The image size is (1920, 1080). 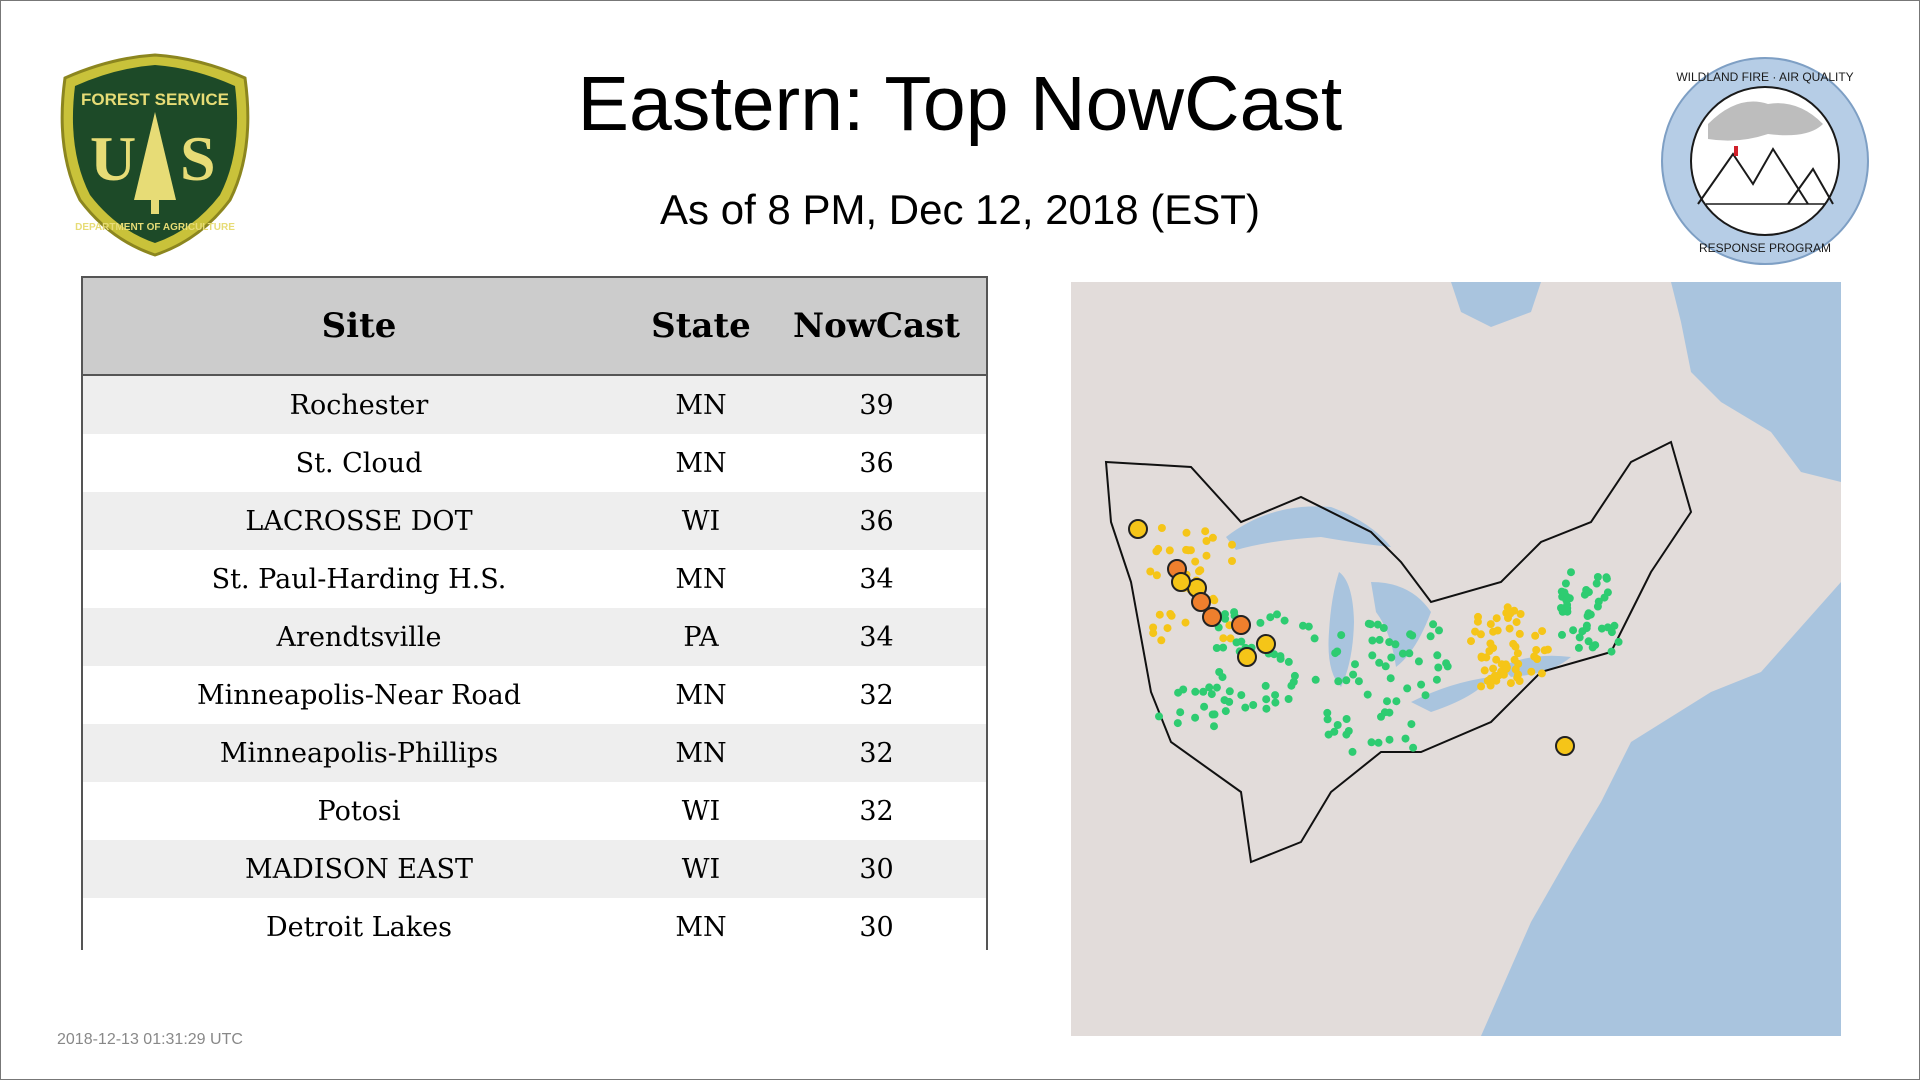 What do you see at coordinates (359, 695) in the screenshot?
I see `site-cell: Minneapolis-Near Road` at bounding box center [359, 695].